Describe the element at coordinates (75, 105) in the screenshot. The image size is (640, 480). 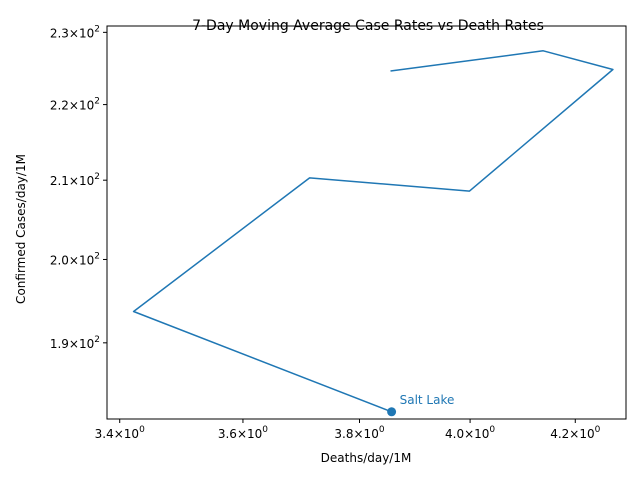
I see `y-tick-label: 2.2×102` at that location.